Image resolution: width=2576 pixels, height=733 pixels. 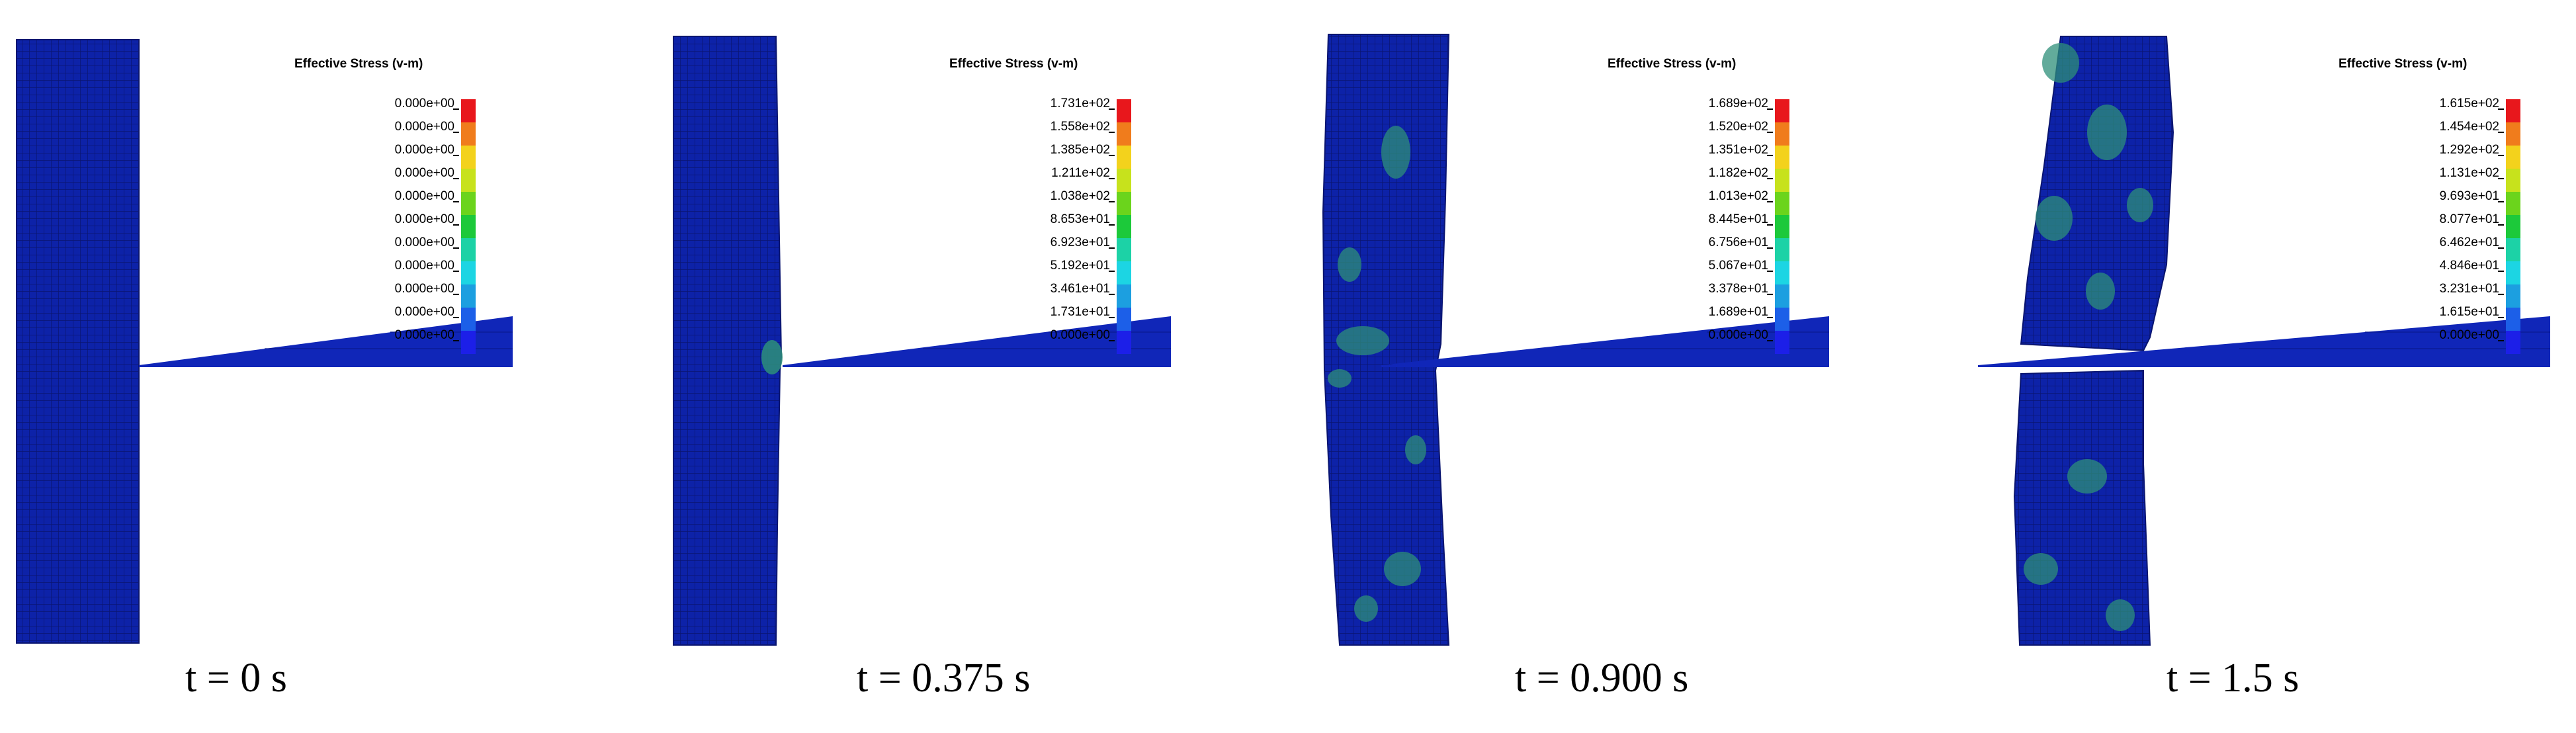 What do you see at coordinates (1738, 219) in the screenshot?
I see `legend-tick-label: 8.445e+01` at bounding box center [1738, 219].